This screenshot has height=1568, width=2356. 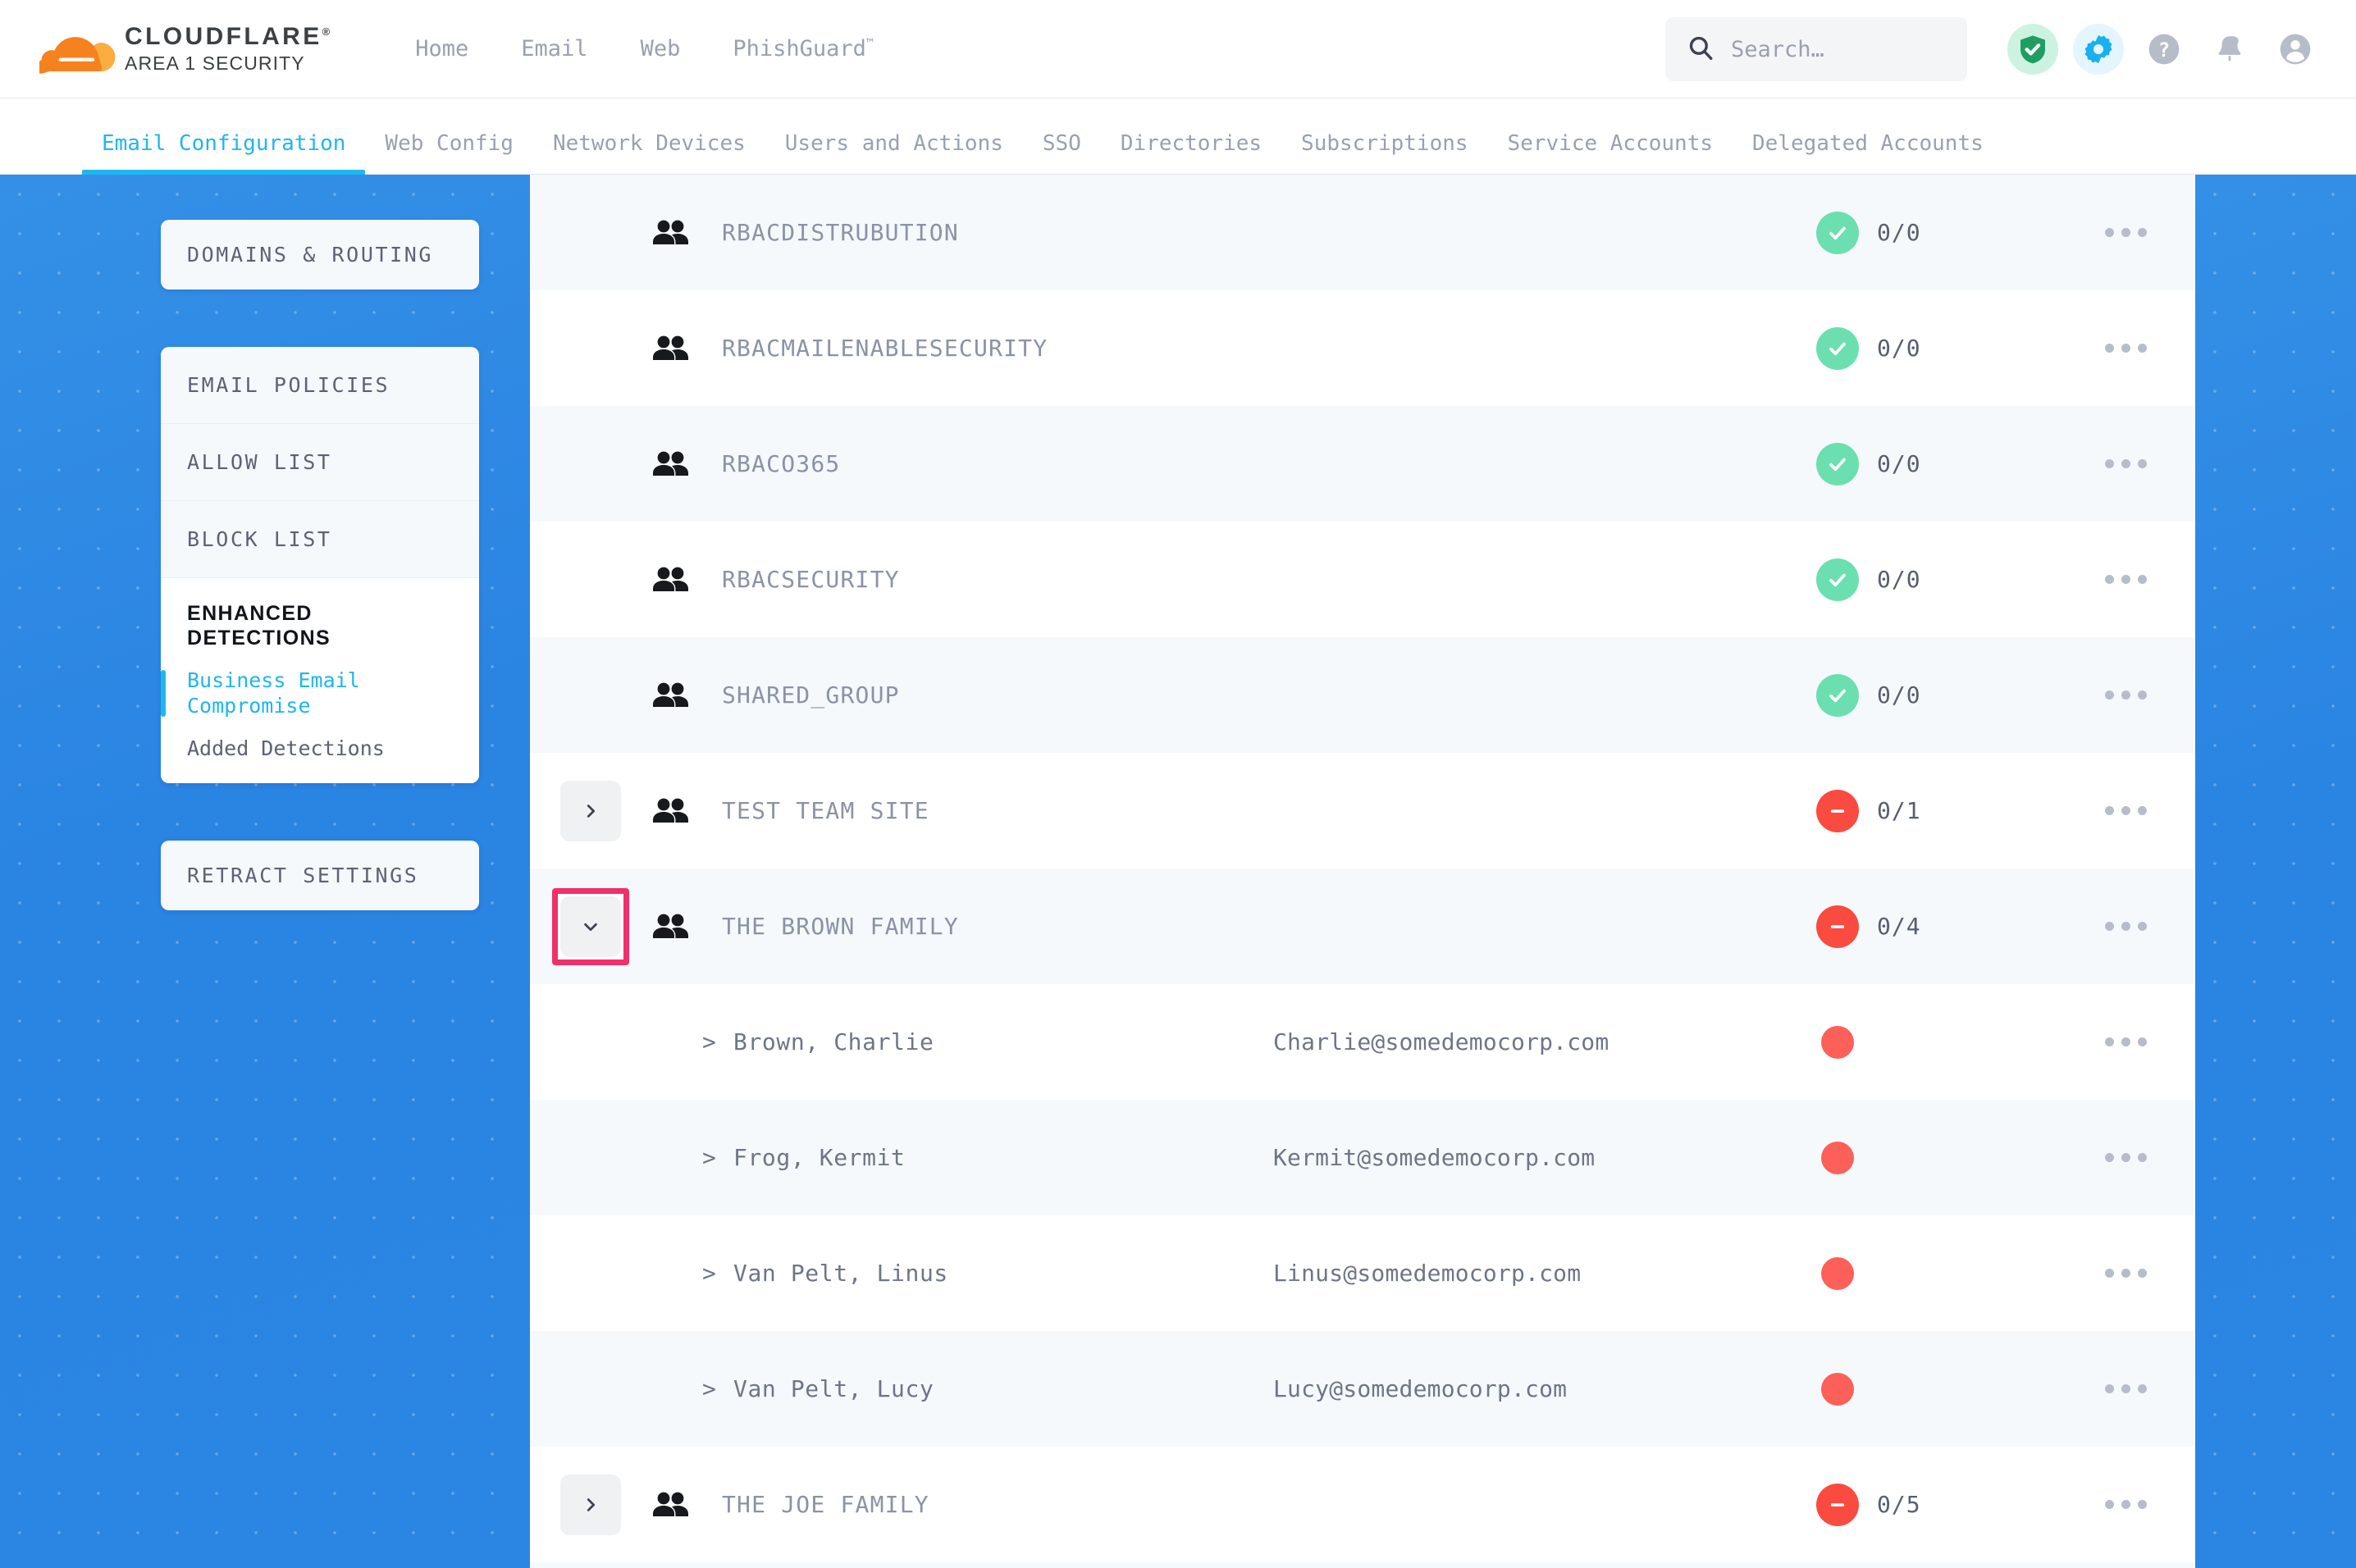 I want to click on member-name: Frog, Kermit, so click(x=819, y=1157).